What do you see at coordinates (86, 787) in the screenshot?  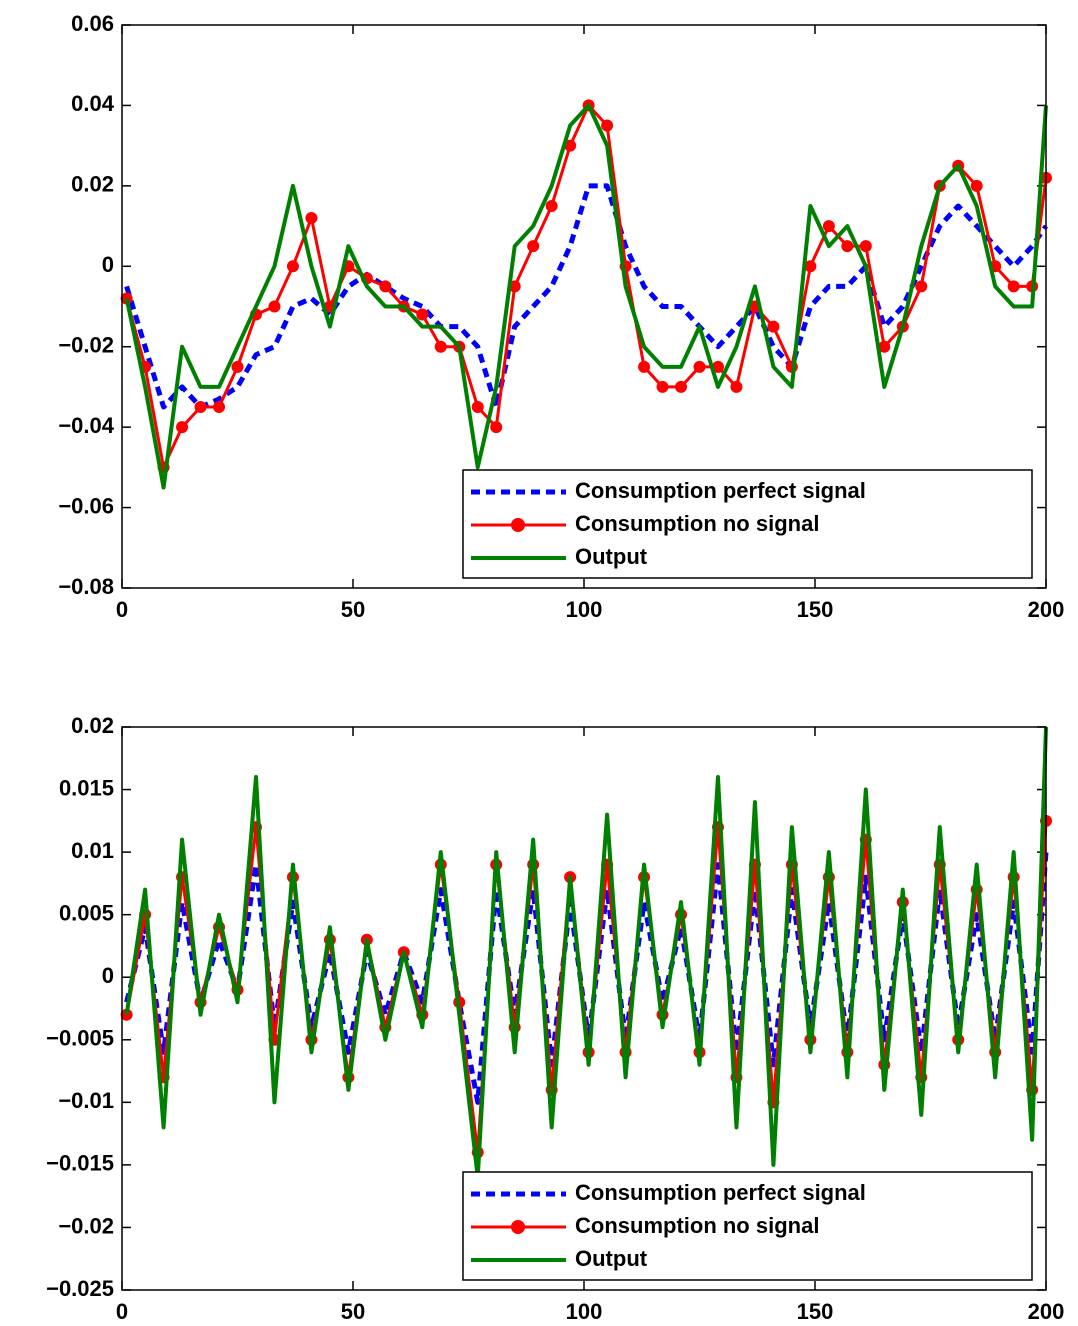 I see `y-tick-label: 0.015` at bounding box center [86, 787].